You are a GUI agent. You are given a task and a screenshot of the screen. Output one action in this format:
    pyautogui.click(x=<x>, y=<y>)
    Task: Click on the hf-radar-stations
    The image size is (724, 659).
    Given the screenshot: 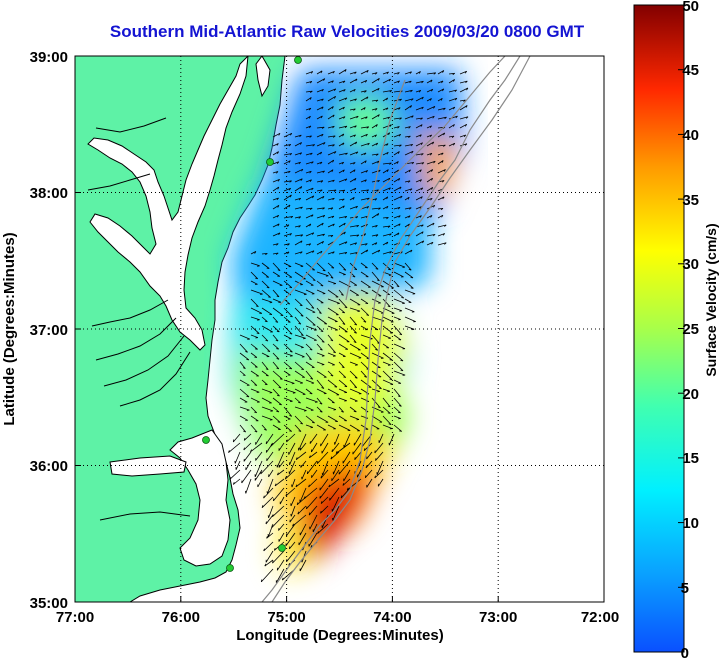 What is the action you would take?
    pyautogui.click(x=252, y=314)
    